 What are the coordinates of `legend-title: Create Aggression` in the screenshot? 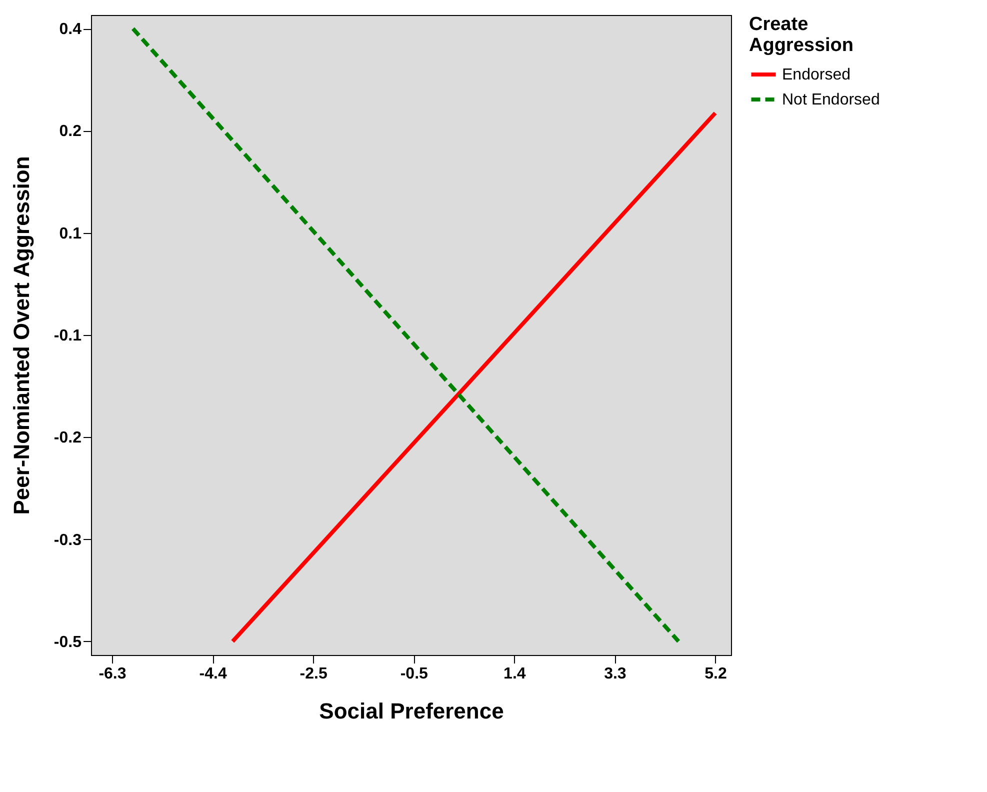 It's located at (801, 35).